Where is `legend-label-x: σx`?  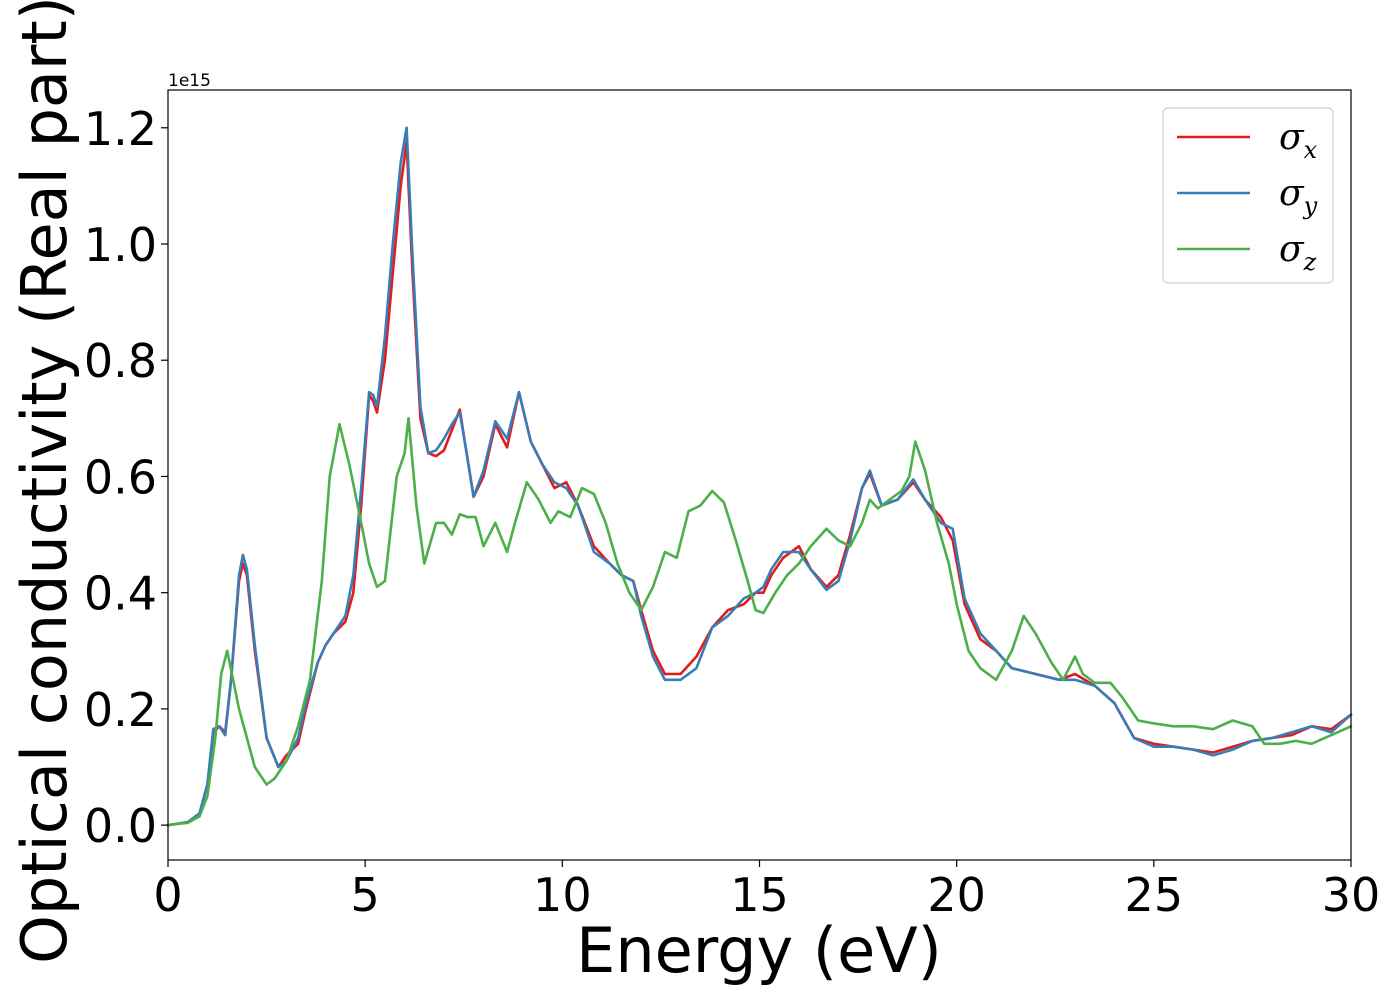 legend-label-x: σx is located at coordinates (1298, 140).